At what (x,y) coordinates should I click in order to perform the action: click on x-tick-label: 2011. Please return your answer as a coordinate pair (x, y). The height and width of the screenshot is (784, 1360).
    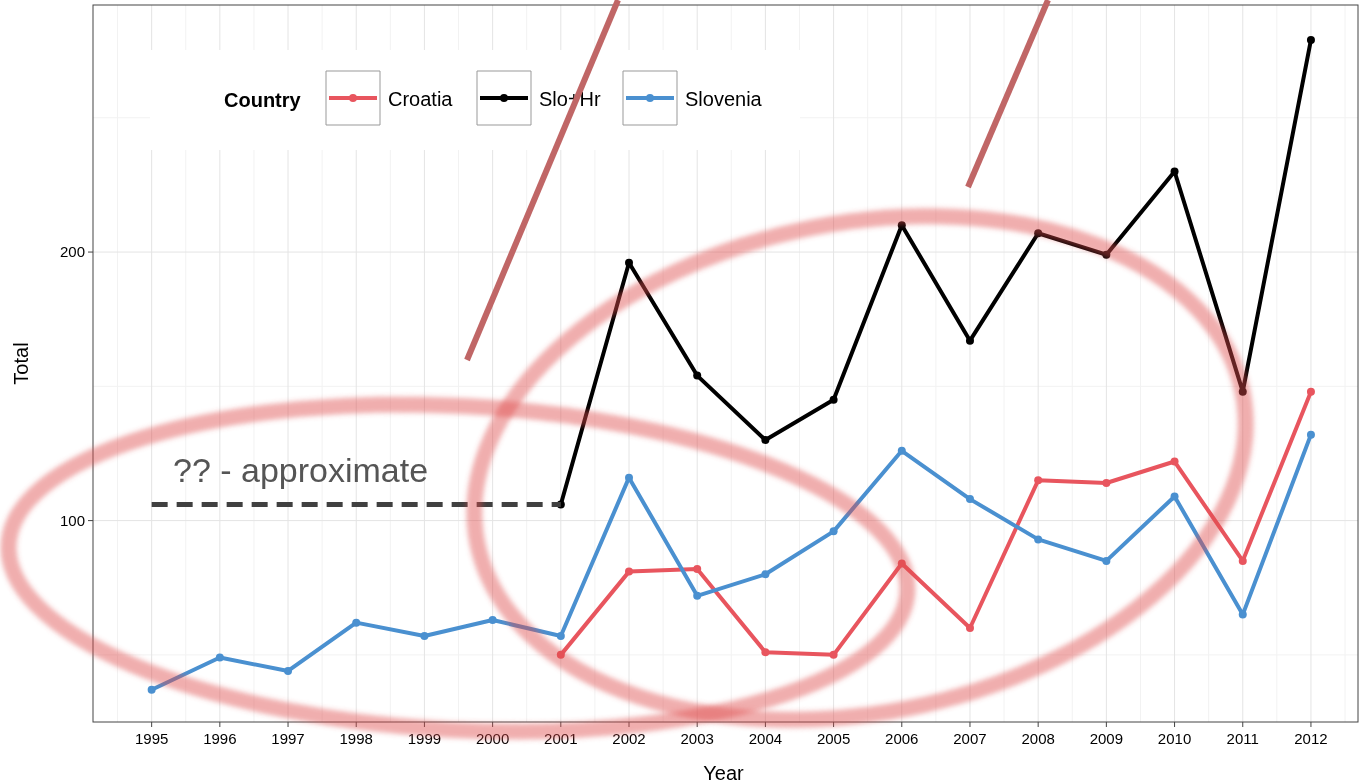
    Looking at the image, I should click on (1242, 738).